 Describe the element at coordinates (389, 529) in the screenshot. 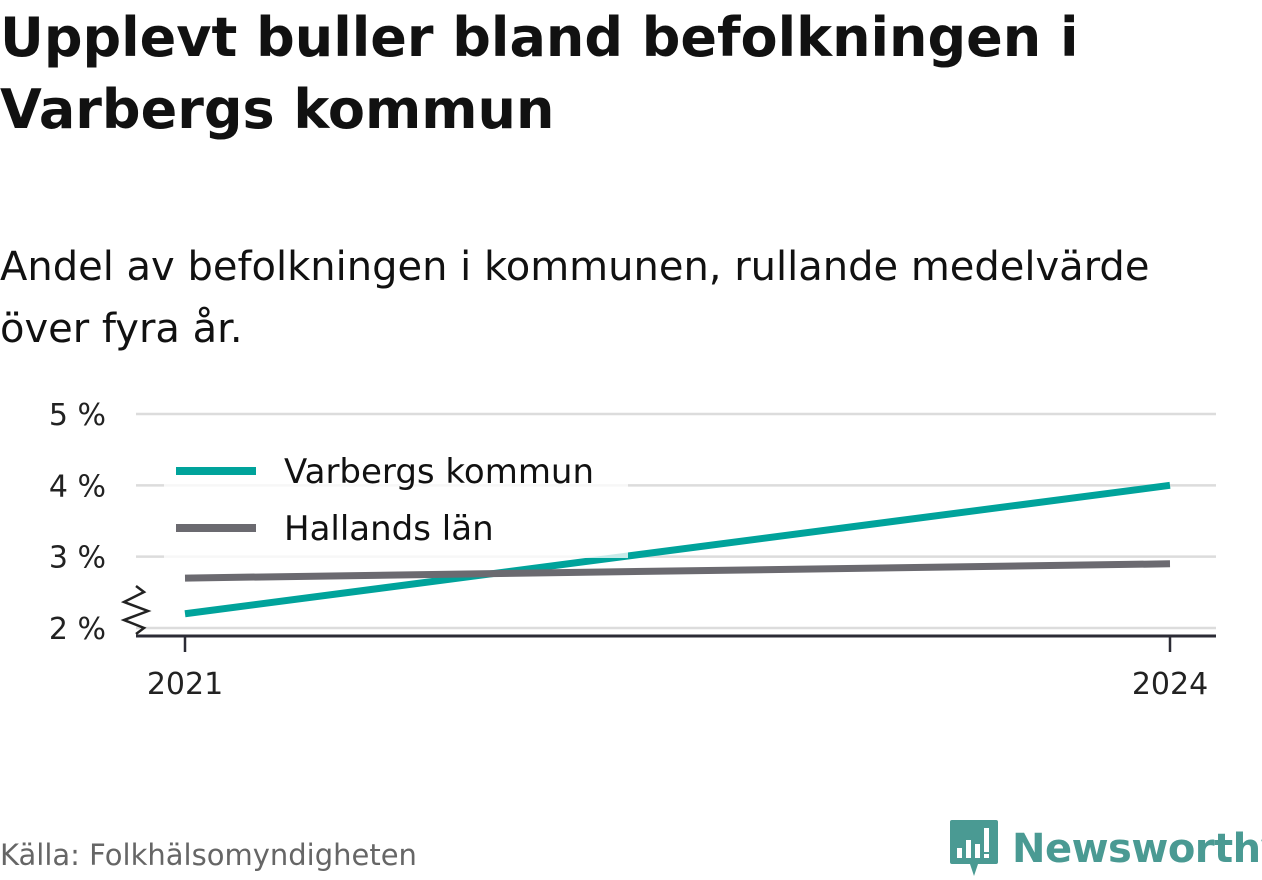

I see `legend-label: Hallands län` at that location.